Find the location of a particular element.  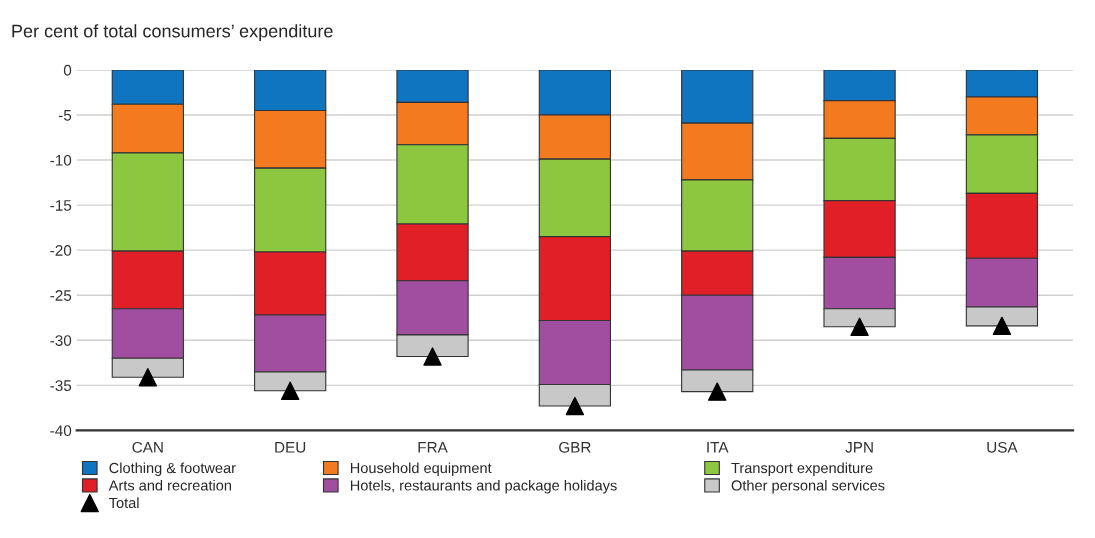

y-tick-label: -5 is located at coordinates (65, 115).